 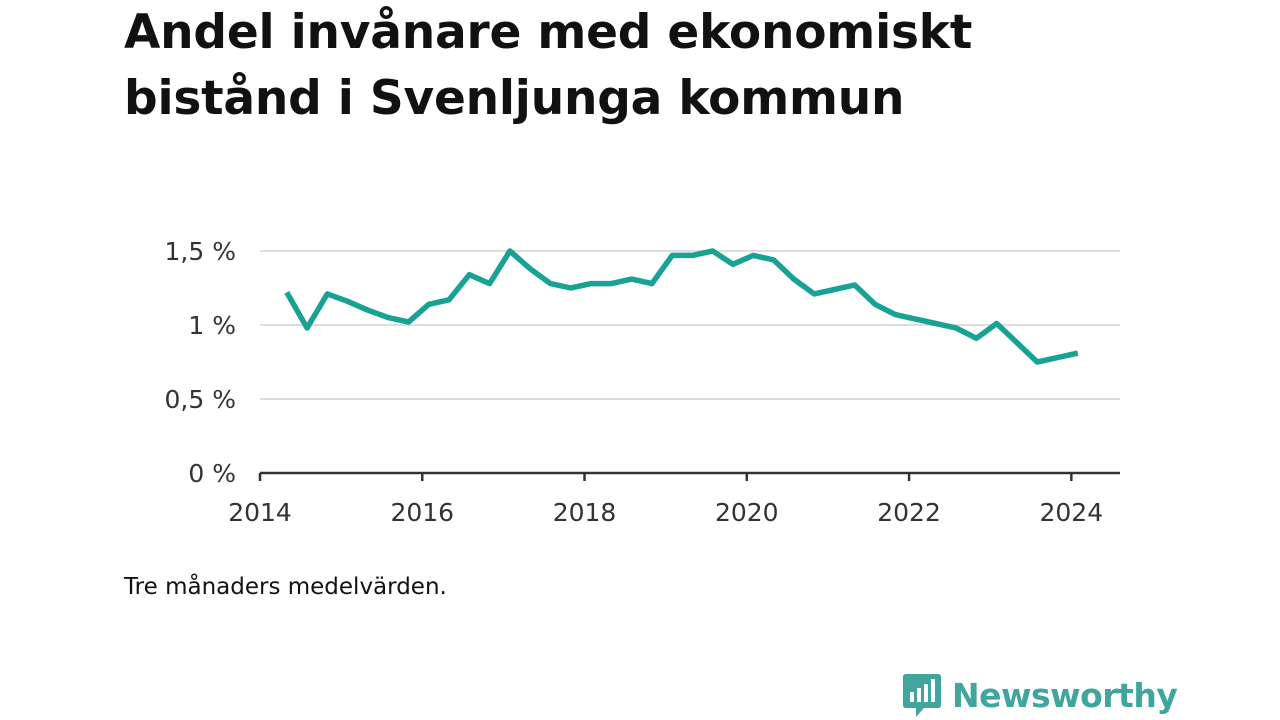 I want to click on x-tick-label: 2024, so click(x=1072, y=512).